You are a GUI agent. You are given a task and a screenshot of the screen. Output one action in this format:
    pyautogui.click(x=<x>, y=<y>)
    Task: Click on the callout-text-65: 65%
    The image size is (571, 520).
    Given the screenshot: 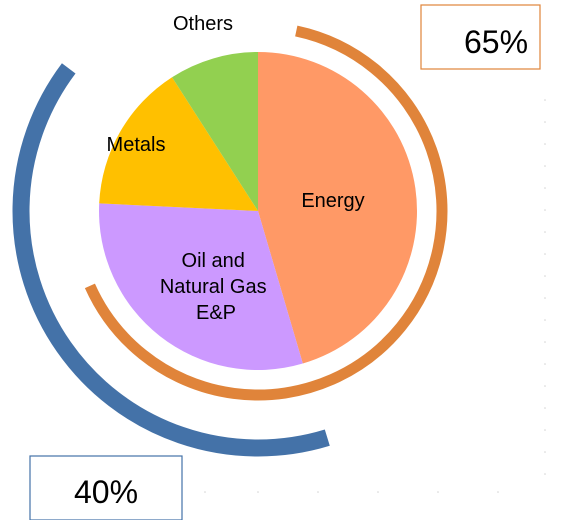 What is the action you would take?
    pyautogui.click(x=496, y=42)
    